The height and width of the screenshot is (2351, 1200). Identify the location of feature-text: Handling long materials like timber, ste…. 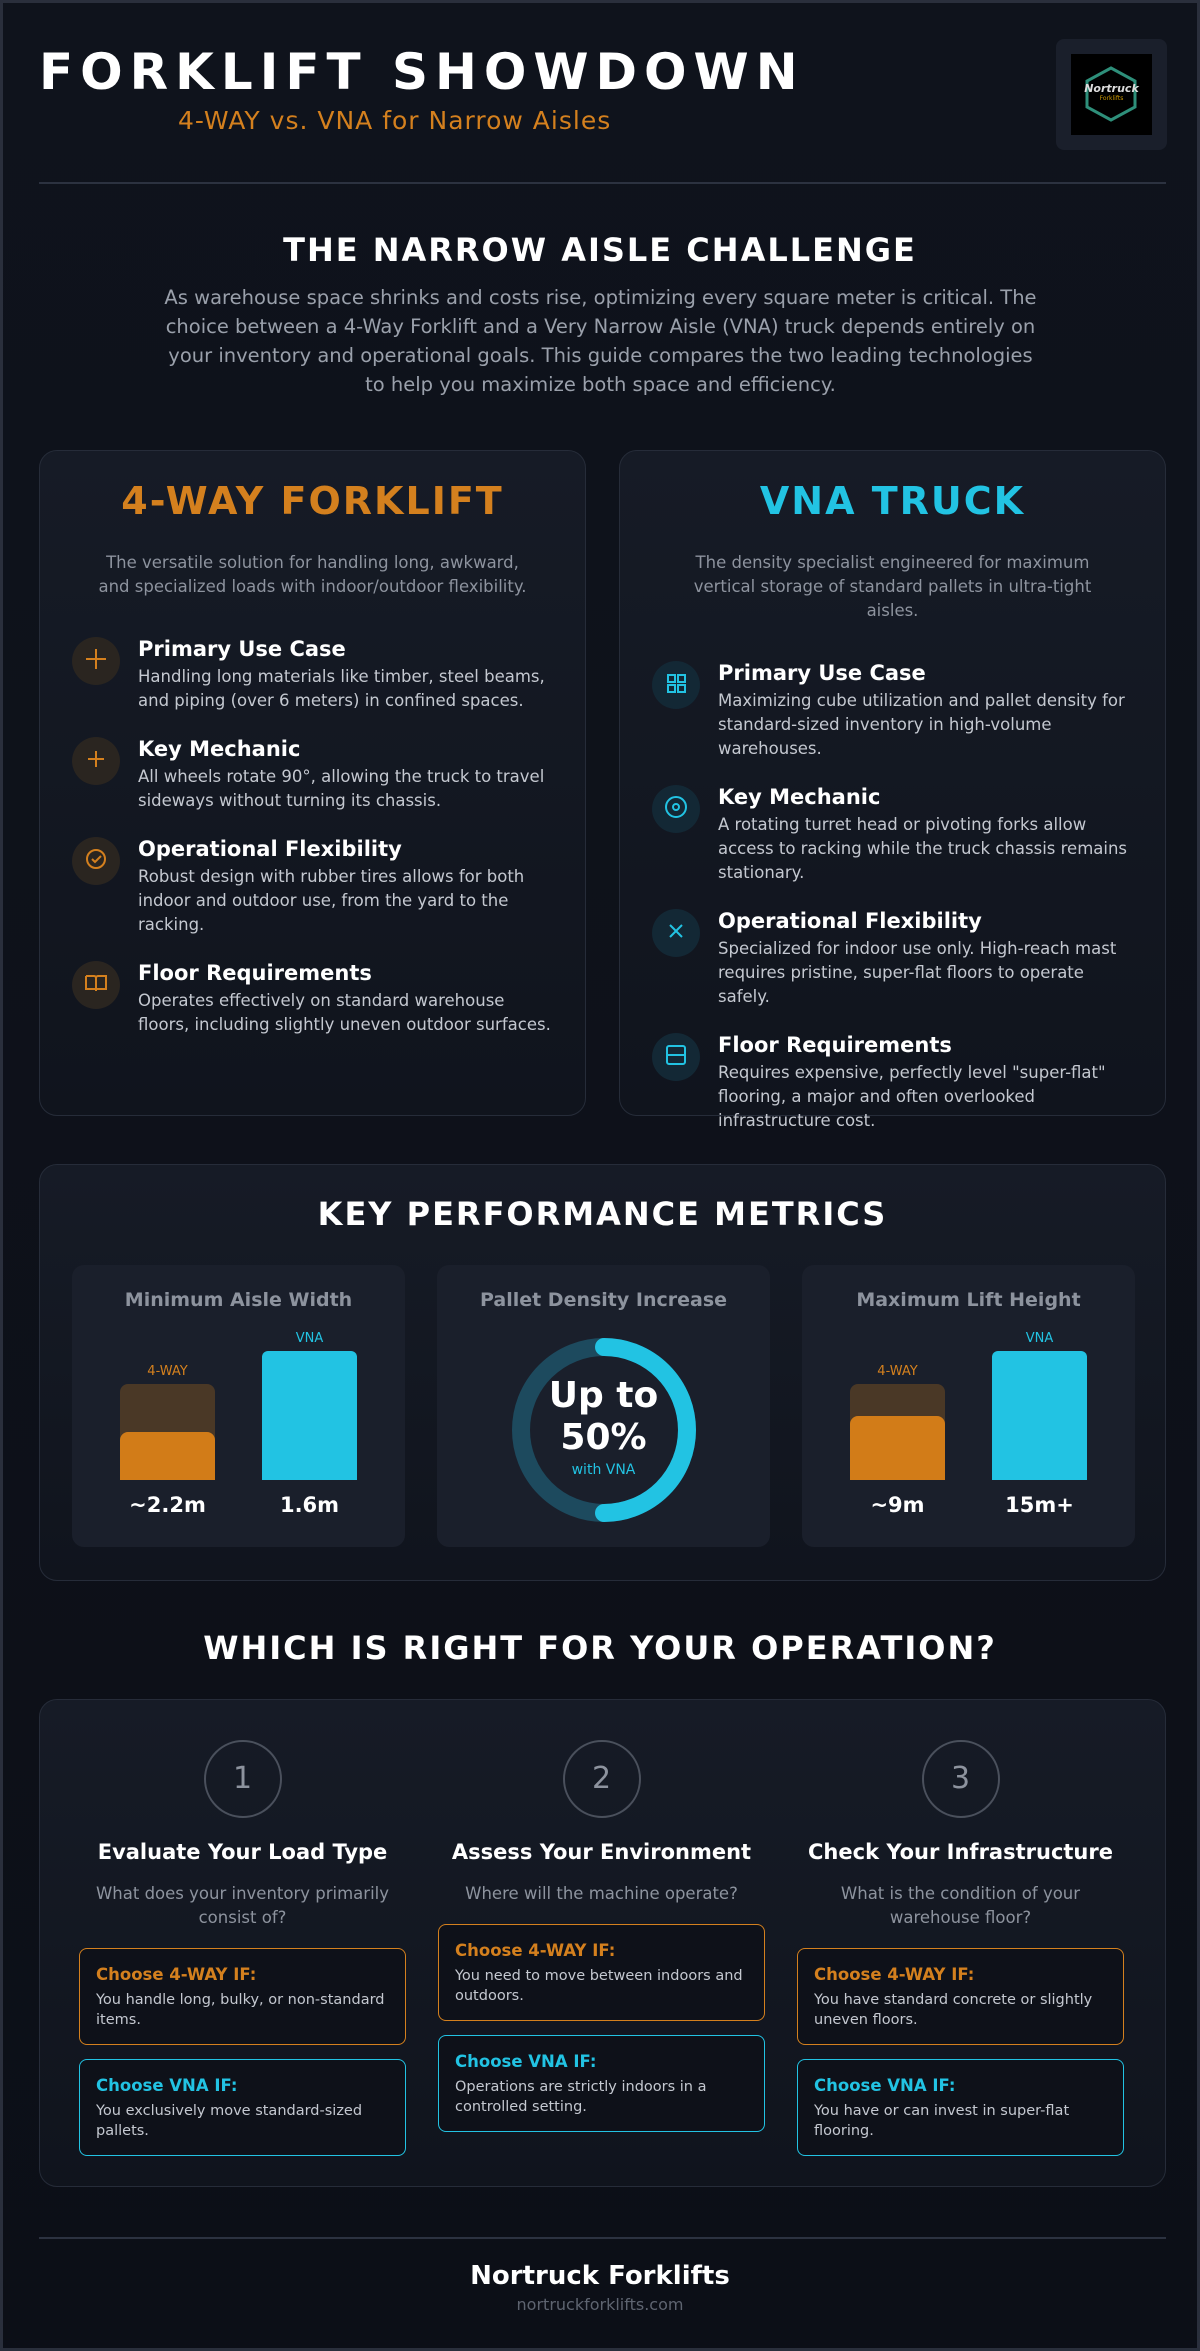
(341, 688).